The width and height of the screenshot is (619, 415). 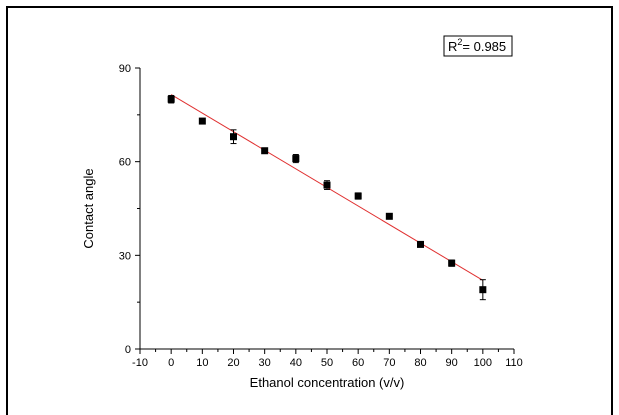 I want to click on x-tick-label: -10, so click(x=140, y=363).